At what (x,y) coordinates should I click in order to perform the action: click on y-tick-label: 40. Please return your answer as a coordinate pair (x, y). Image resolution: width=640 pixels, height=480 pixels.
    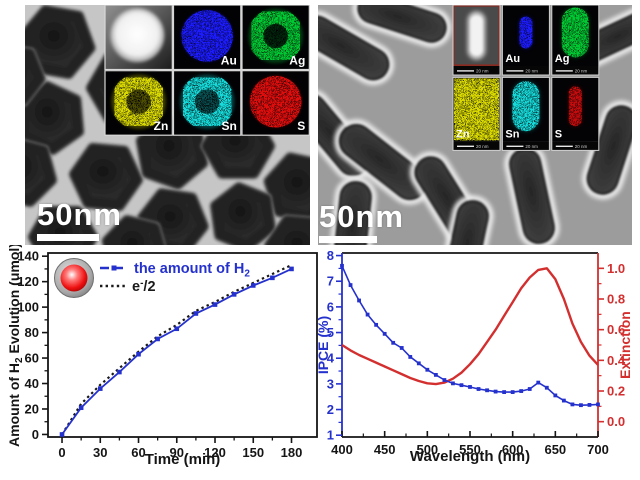
    Looking at the image, I should click on (32, 383).